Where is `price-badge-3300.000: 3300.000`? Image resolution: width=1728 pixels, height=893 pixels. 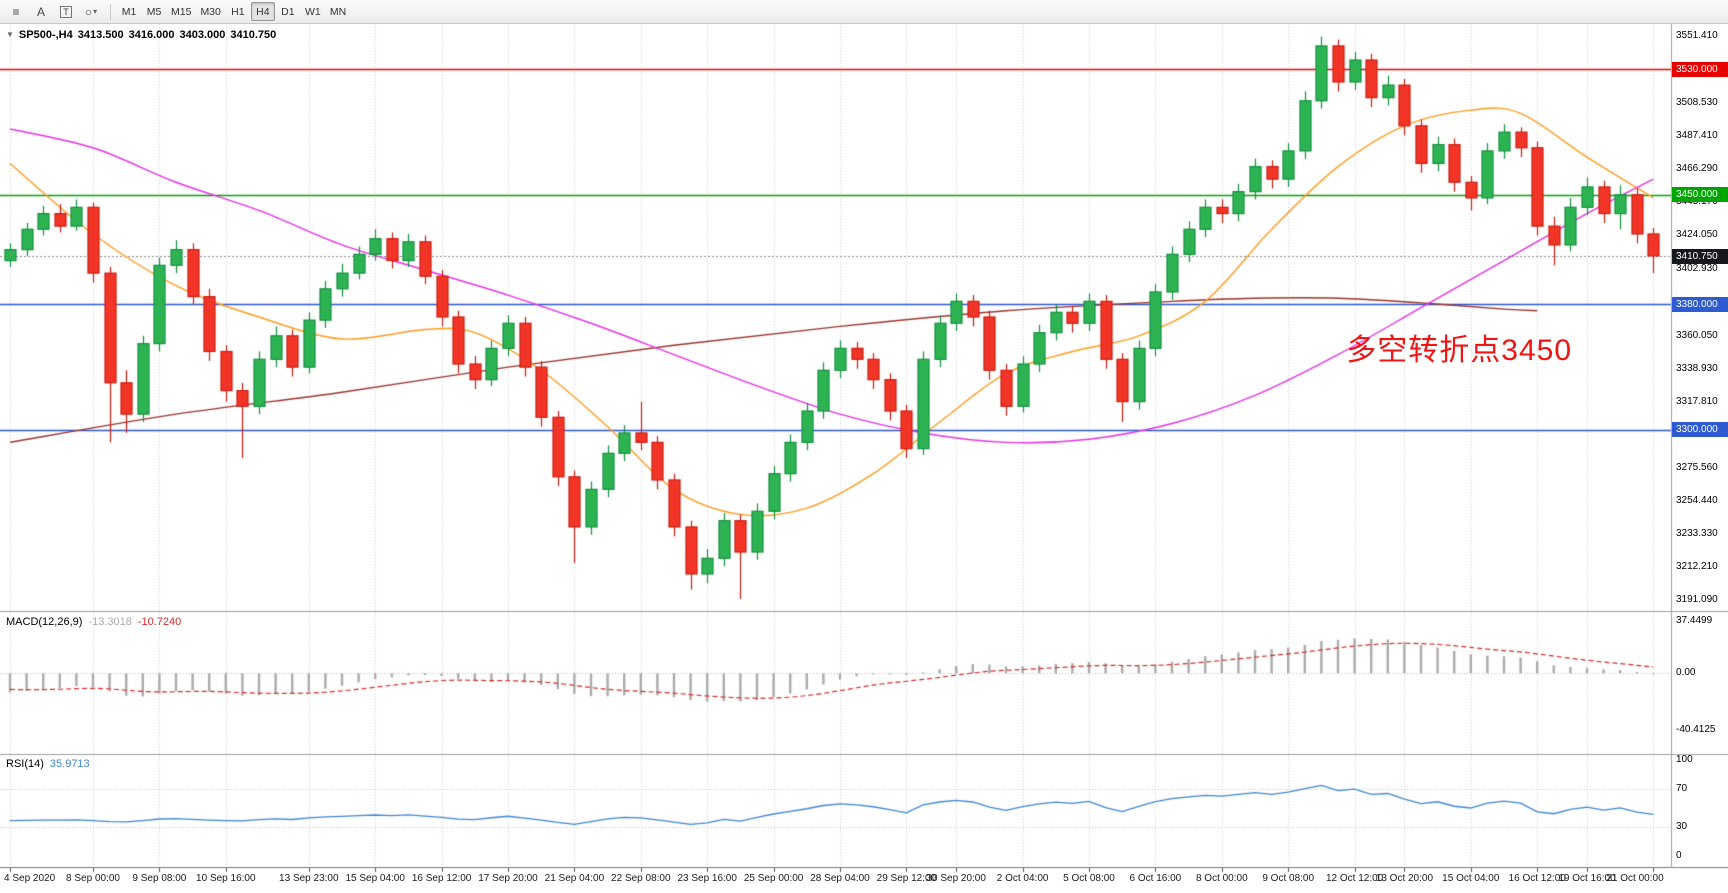
price-badge-3300.000: 3300.000 is located at coordinates (1700, 430).